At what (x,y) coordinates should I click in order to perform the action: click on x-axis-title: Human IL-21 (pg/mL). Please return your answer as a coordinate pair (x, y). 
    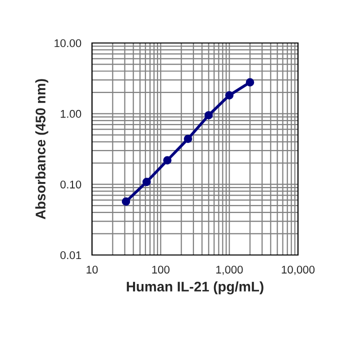
    Looking at the image, I should click on (195, 287).